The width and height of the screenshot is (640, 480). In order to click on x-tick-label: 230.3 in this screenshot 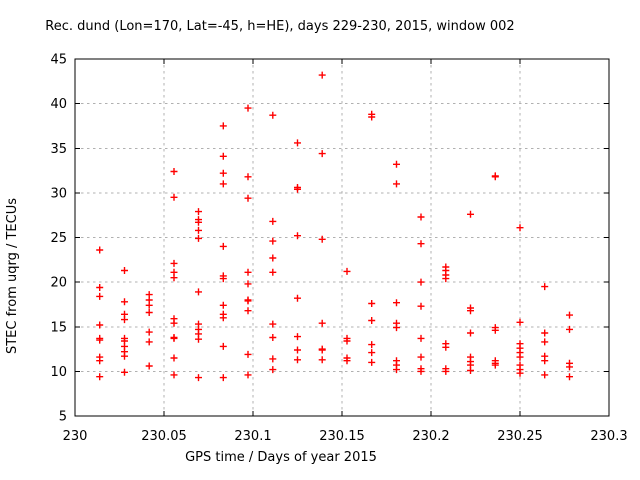, I will do `click(608, 436)`.